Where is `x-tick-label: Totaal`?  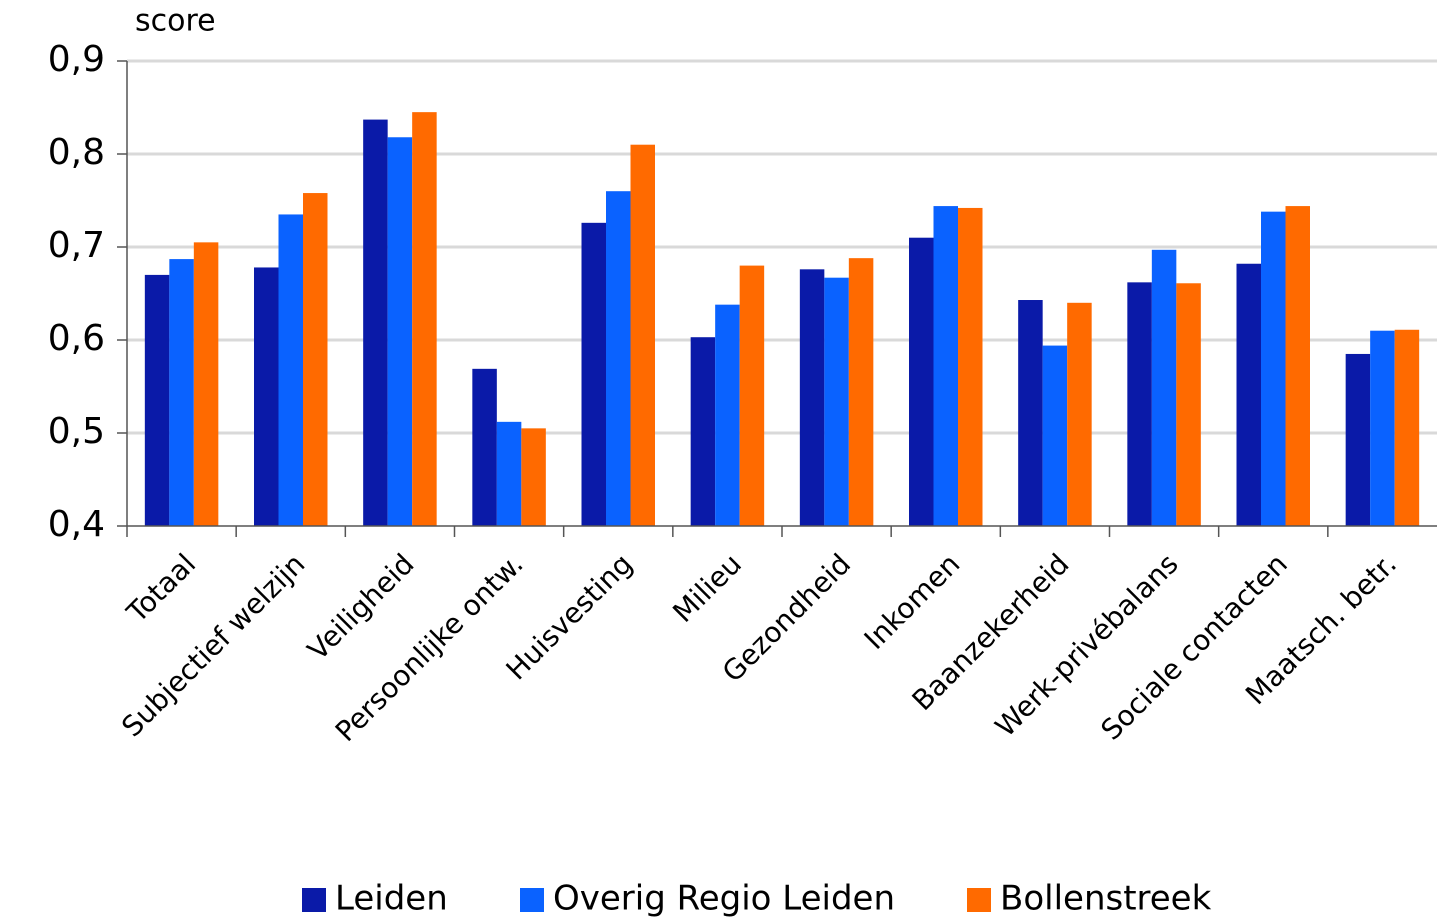 x-tick-label: Totaal is located at coordinates (161, 588).